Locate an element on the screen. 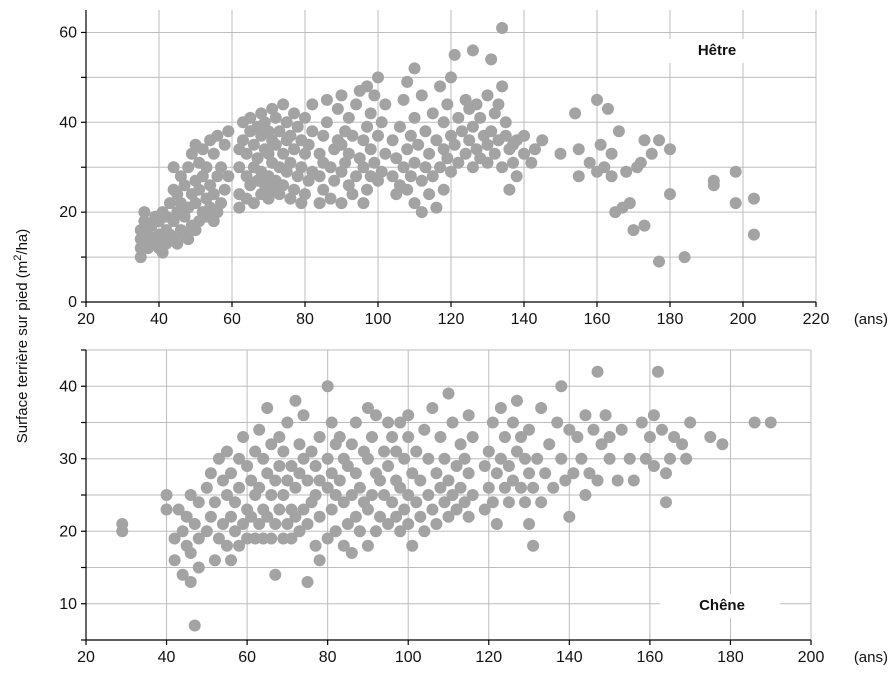 The image size is (892, 673). panel-label: Hêtre is located at coordinates (717, 50).